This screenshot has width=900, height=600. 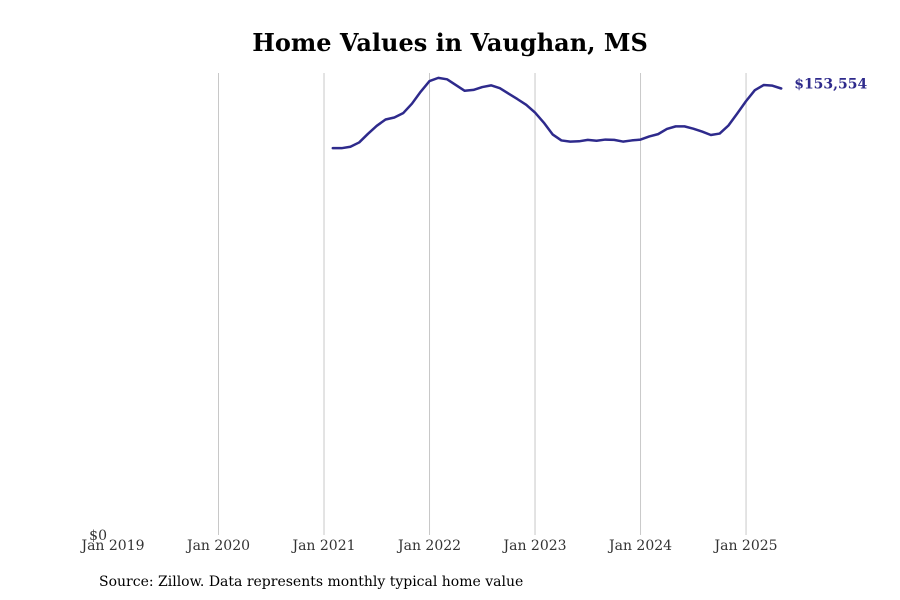 I want to click on home-value-line, so click(x=557, y=113).